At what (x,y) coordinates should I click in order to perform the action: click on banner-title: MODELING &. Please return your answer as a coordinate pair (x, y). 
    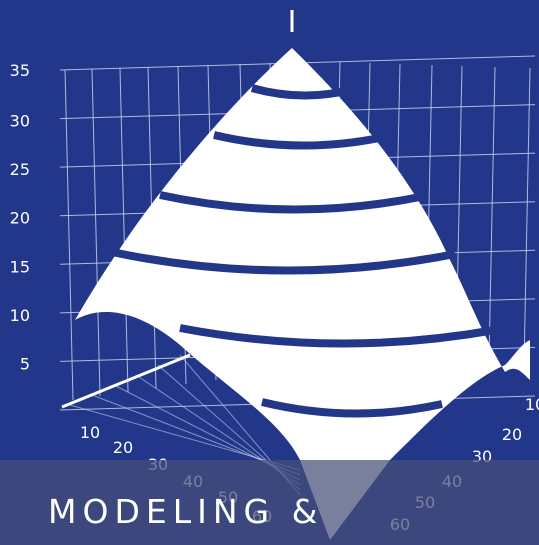
    Looking at the image, I should click on (186, 511).